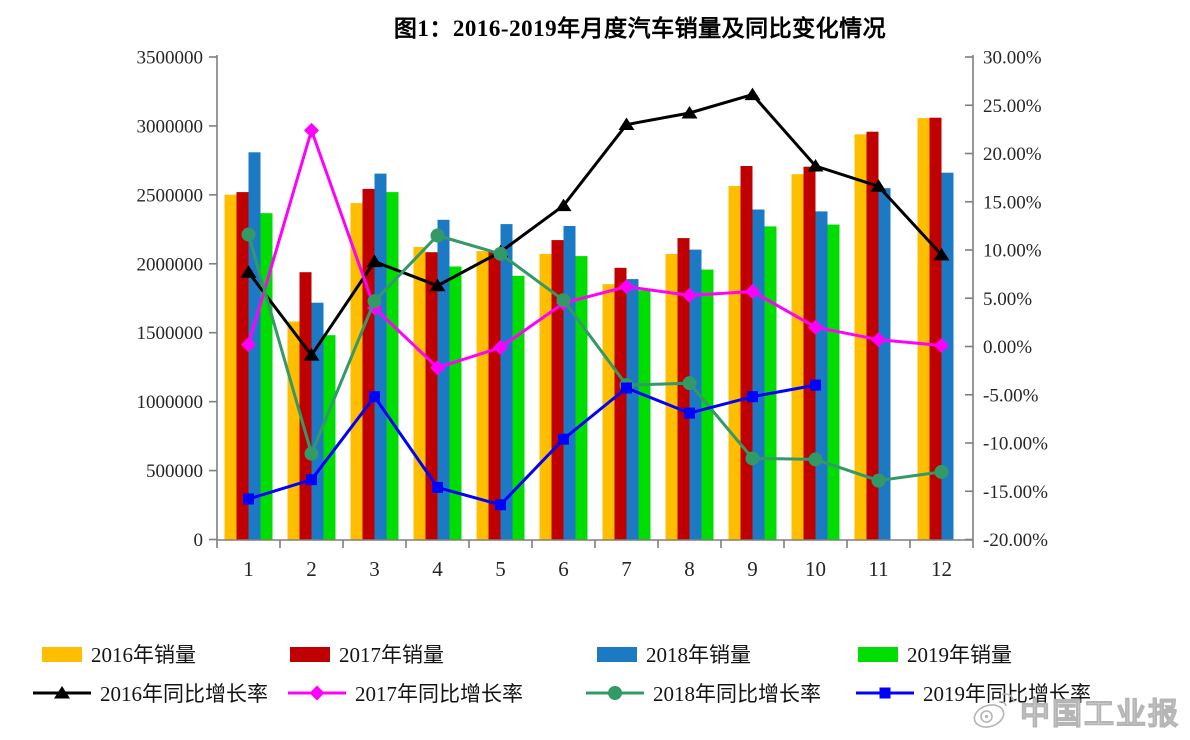  I want to click on legend-marker-2018-growth-icon, so click(615, 693).